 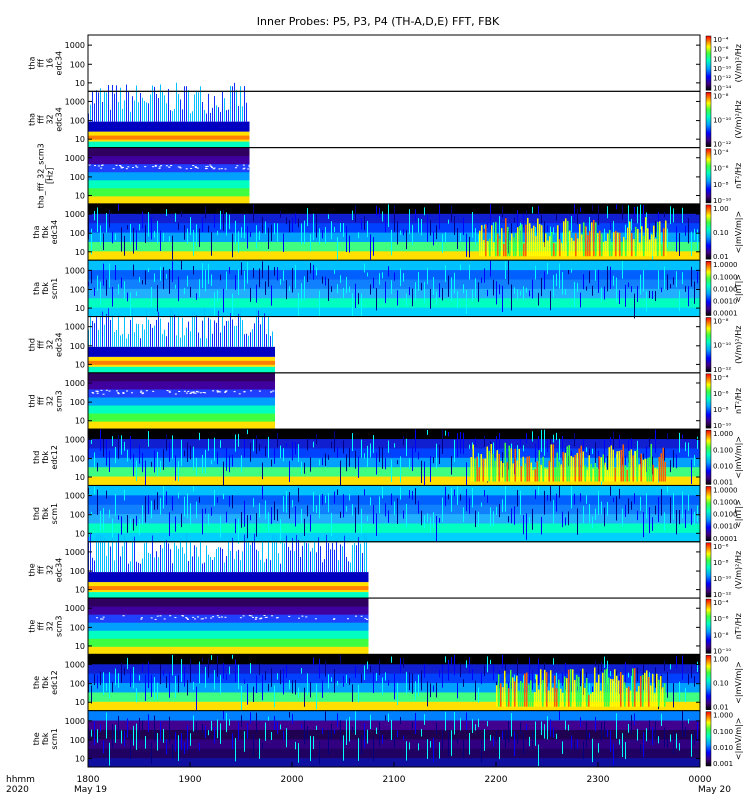 I want to click on y-tick-label: 10, so click(x=80, y=702).